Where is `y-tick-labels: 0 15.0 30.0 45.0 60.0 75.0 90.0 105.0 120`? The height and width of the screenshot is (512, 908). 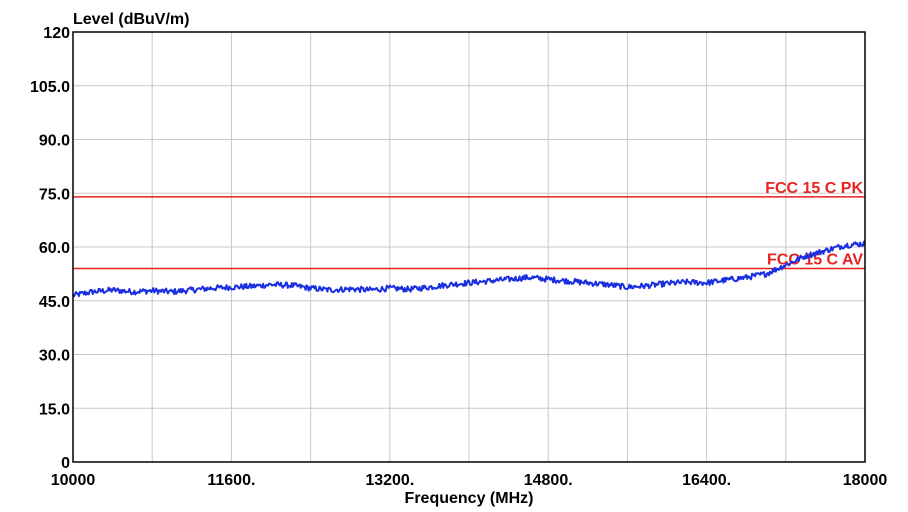 y-tick-labels: 0 15.0 30.0 45.0 60.0 75.0 90.0 105.0 120 is located at coordinates (50, 248).